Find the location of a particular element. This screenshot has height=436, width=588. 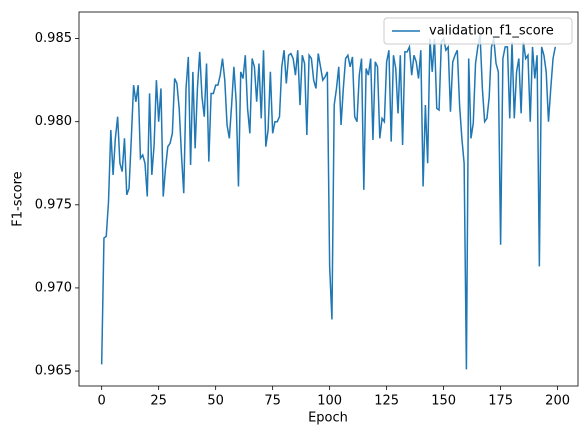

x-tick-label: 75 is located at coordinates (272, 401).